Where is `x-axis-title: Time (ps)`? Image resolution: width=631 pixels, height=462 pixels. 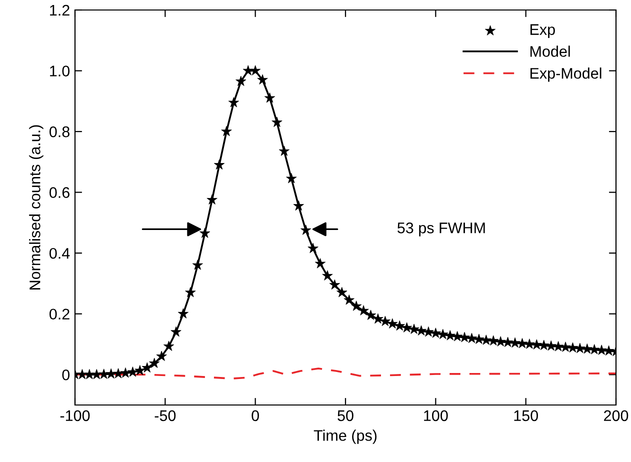 x-axis-title: Time (ps) is located at coordinates (345, 437).